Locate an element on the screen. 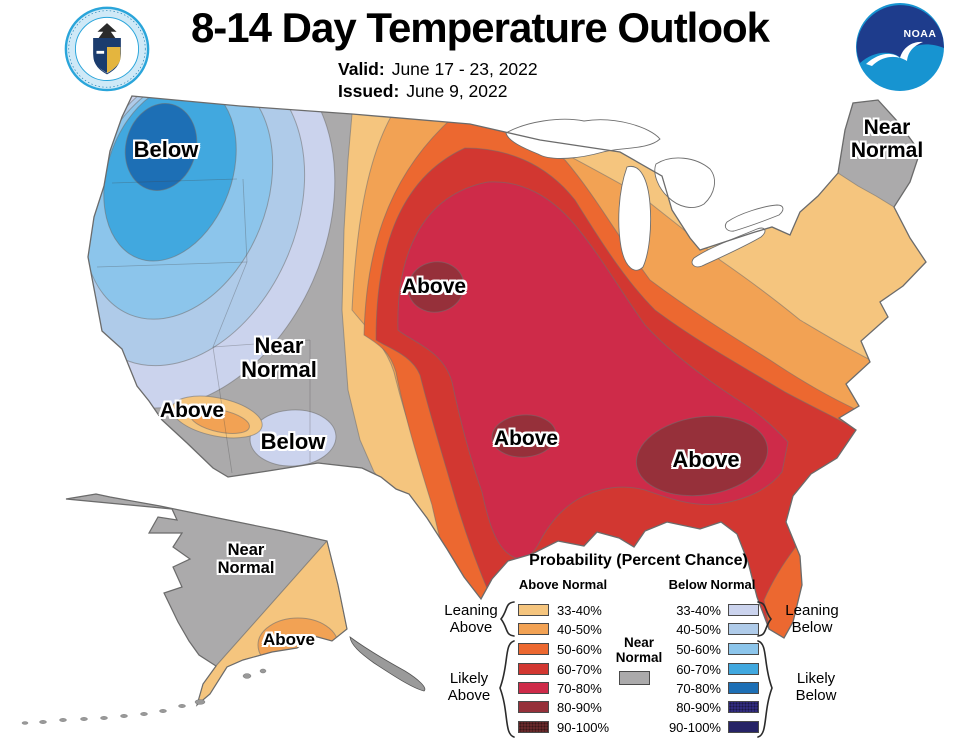 This screenshot has width=960, height=742. legend-row-below: 33-40% is located at coordinates (703, 610).